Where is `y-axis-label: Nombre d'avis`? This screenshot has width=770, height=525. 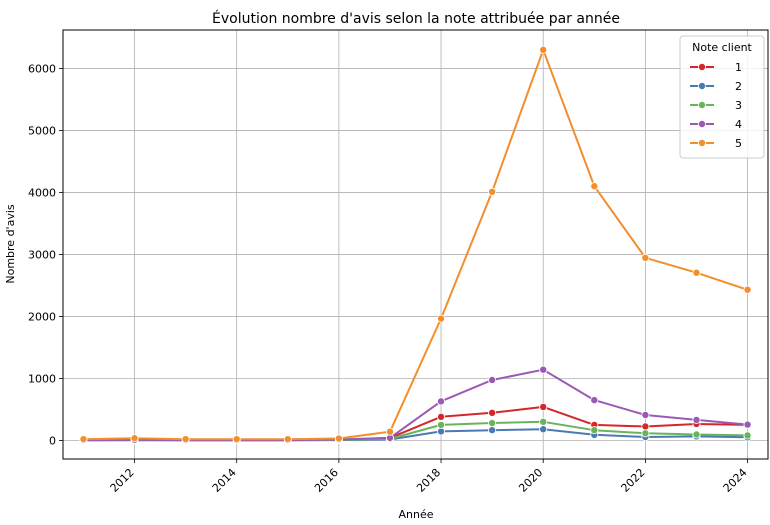 y-axis-label: Nombre d'avis is located at coordinates (10, 244).